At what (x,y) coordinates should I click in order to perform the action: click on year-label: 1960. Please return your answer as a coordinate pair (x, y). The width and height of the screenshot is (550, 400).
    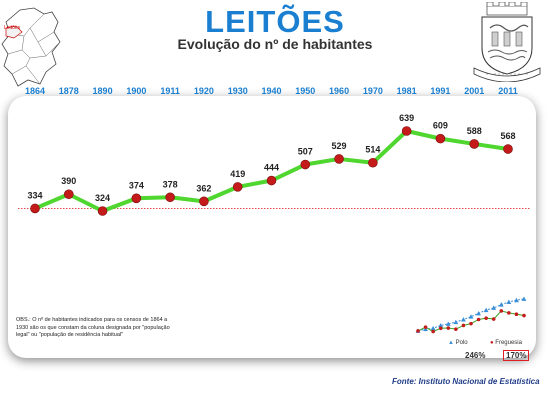
    Looking at the image, I should click on (339, 91).